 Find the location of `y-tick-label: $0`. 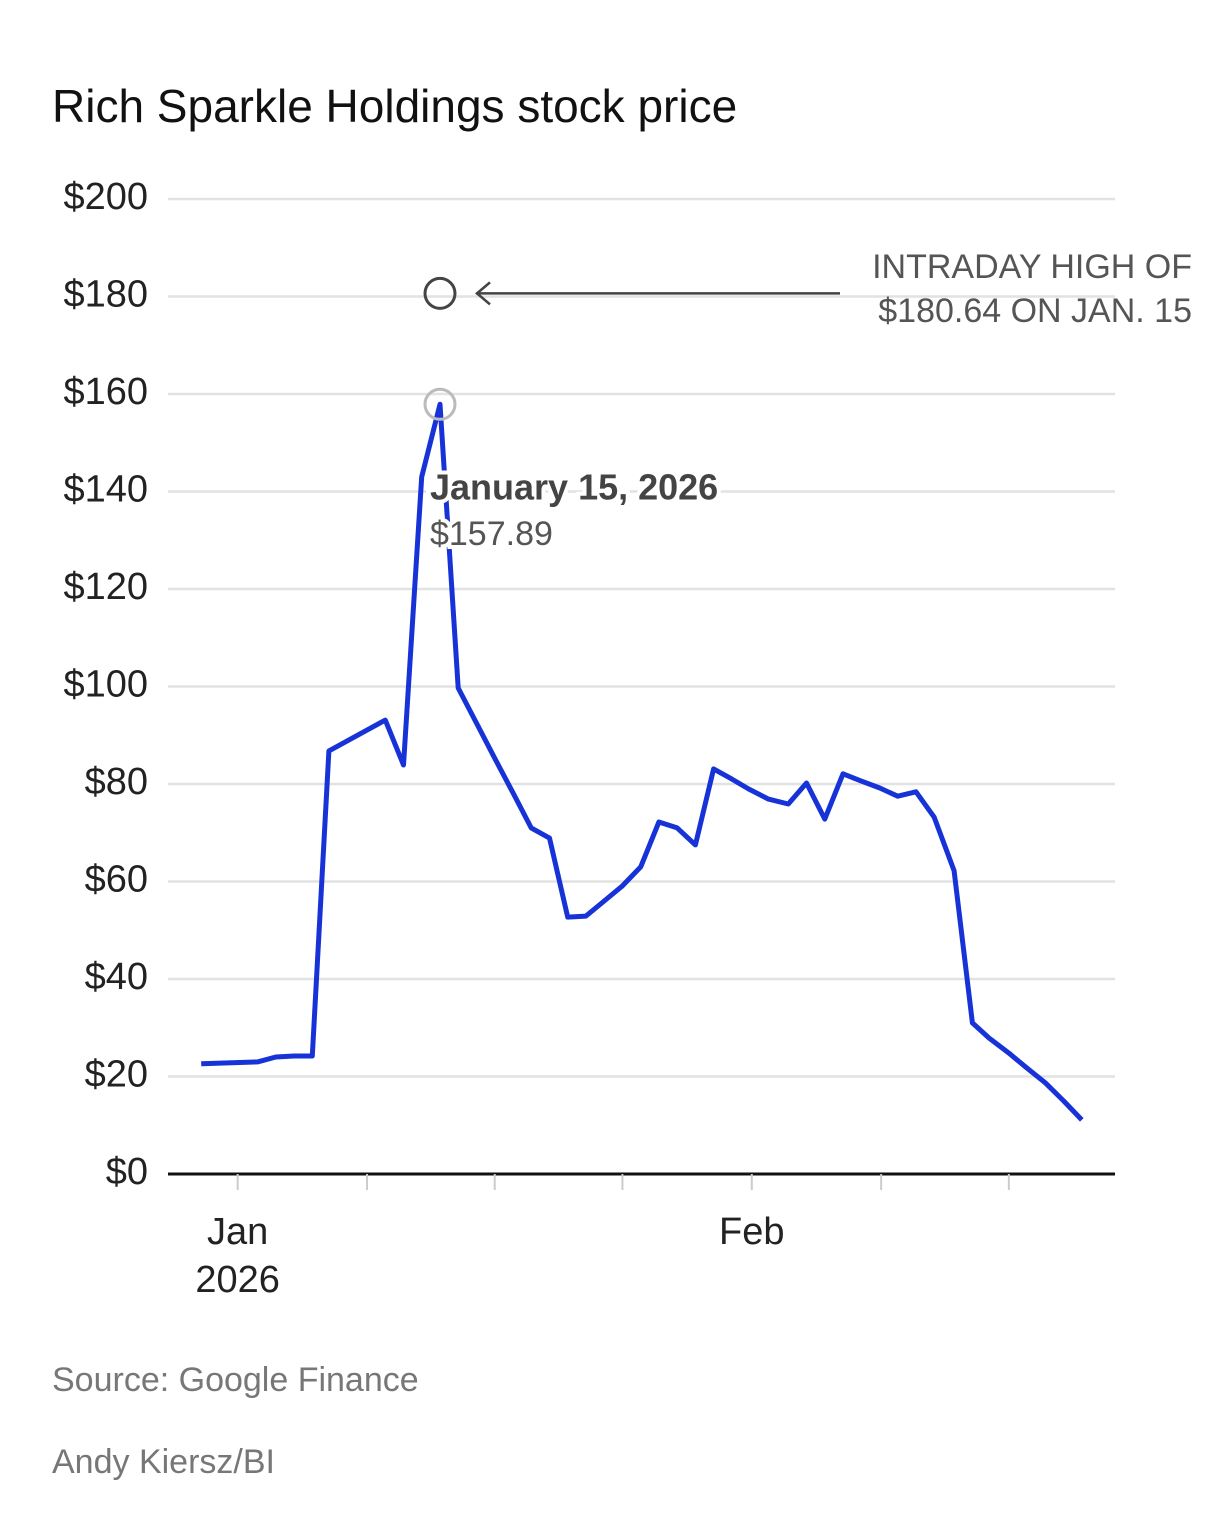

y-tick-label: $0 is located at coordinates (127, 1172).